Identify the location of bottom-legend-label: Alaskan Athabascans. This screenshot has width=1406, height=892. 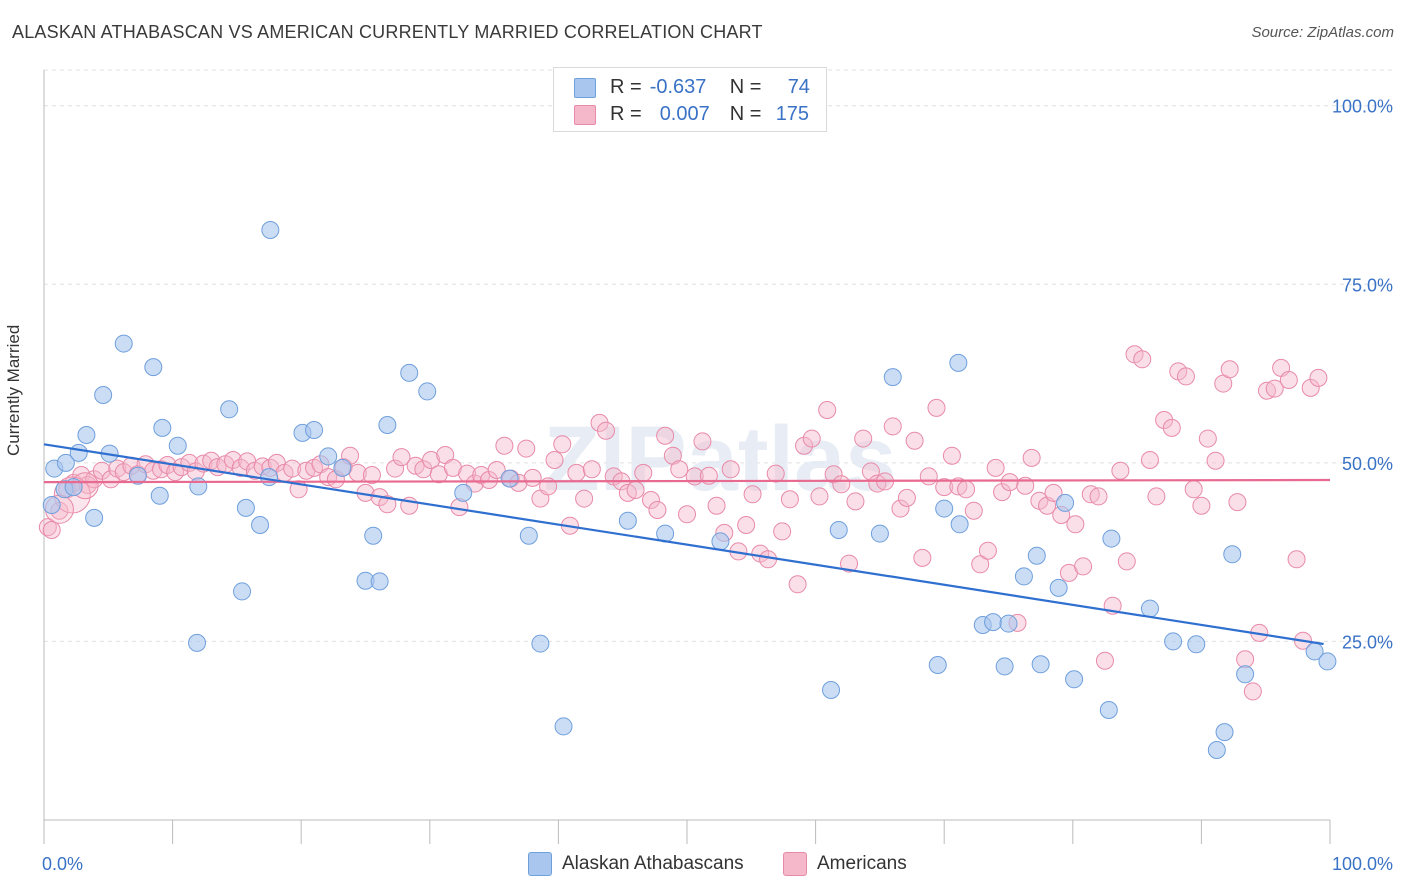
(653, 863).